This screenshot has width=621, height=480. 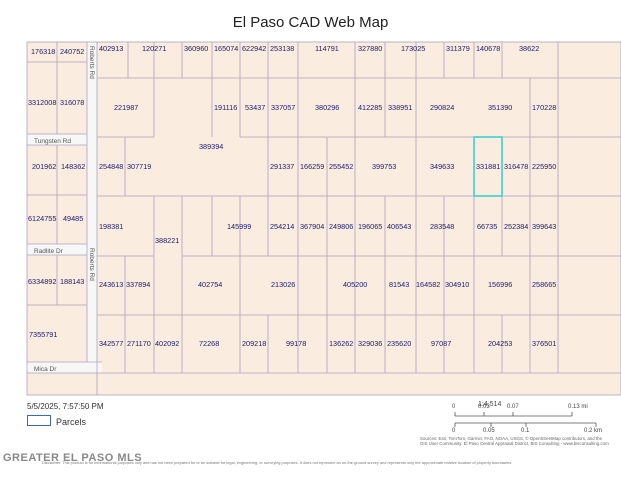 I want to click on parcel-label: 331881, so click(x=488, y=166).